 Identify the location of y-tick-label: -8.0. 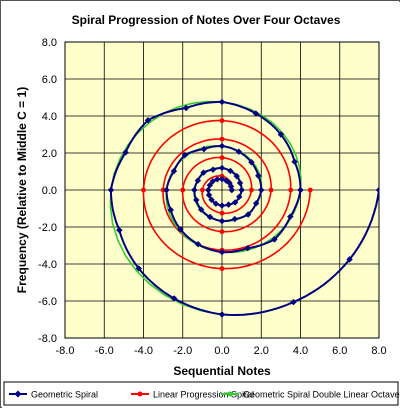
(47, 339).